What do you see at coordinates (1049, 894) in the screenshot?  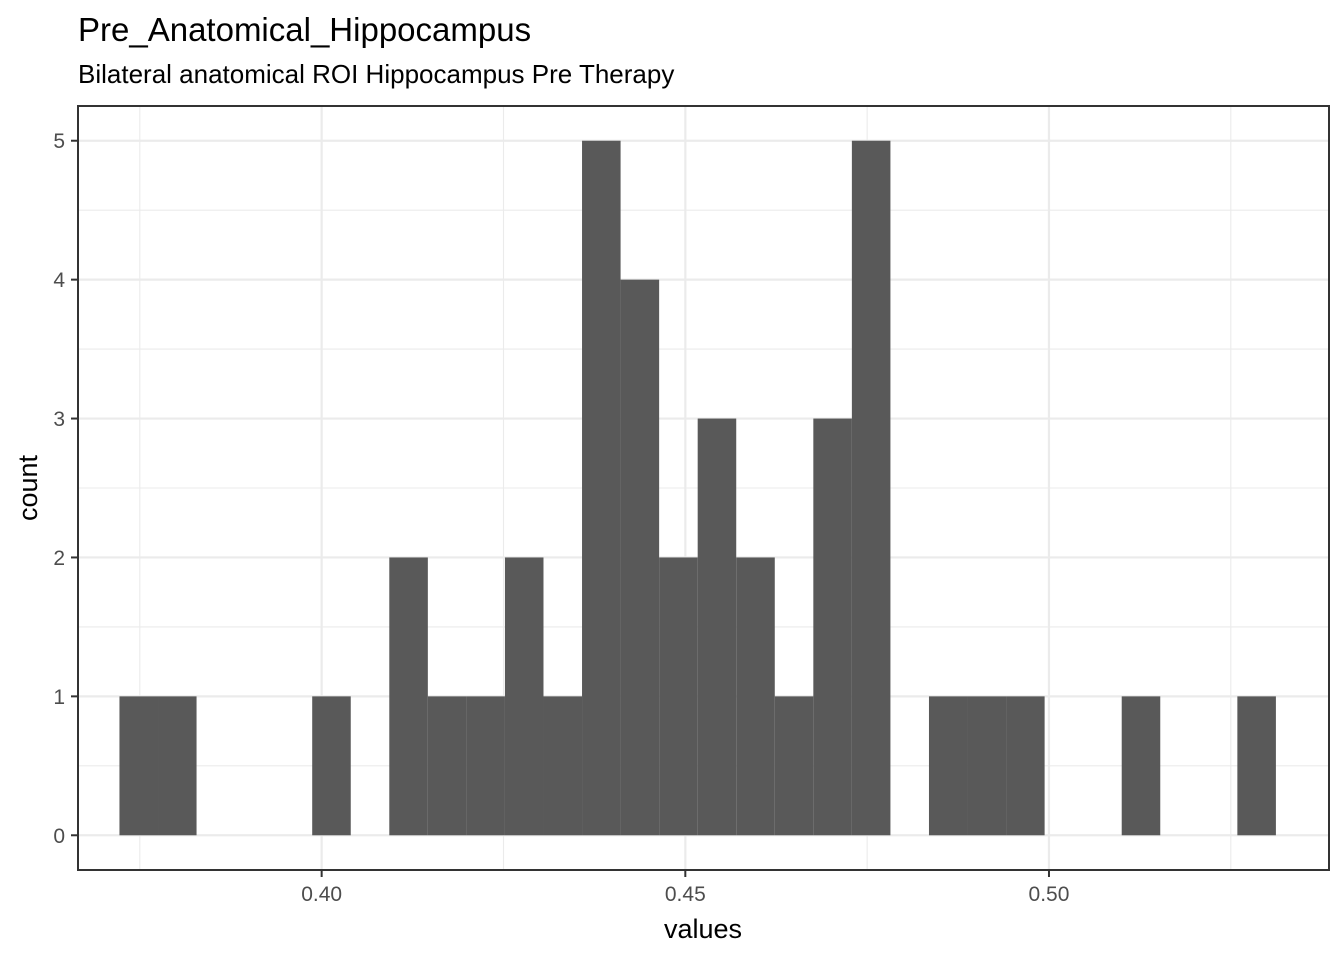 I see `x-tick-label: 0.50` at bounding box center [1049, 894].